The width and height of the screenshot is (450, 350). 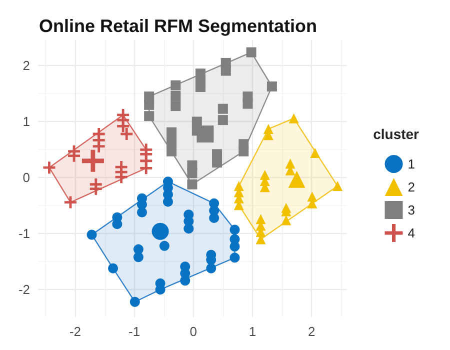 What do you see at coordinates (312, 331) in the screenshot?
I see `x-tick-label: 2` at bounding box center [312, 331].